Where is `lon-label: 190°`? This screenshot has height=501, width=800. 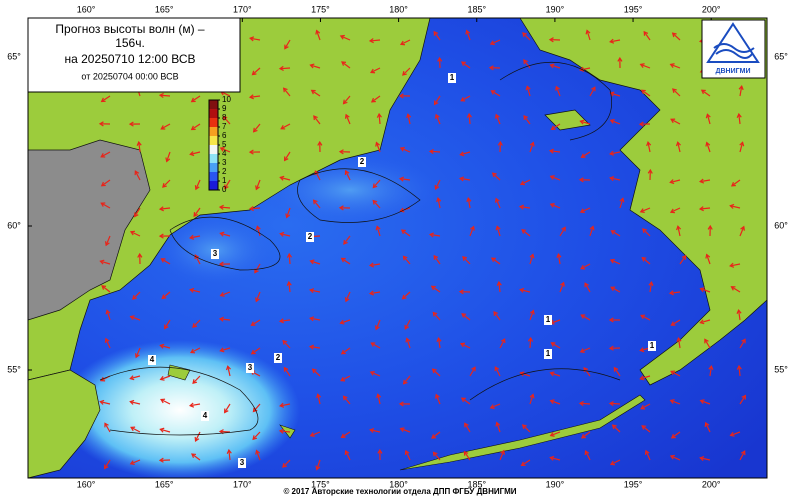
lon-label: 190° is located at coordinates (555, 484).